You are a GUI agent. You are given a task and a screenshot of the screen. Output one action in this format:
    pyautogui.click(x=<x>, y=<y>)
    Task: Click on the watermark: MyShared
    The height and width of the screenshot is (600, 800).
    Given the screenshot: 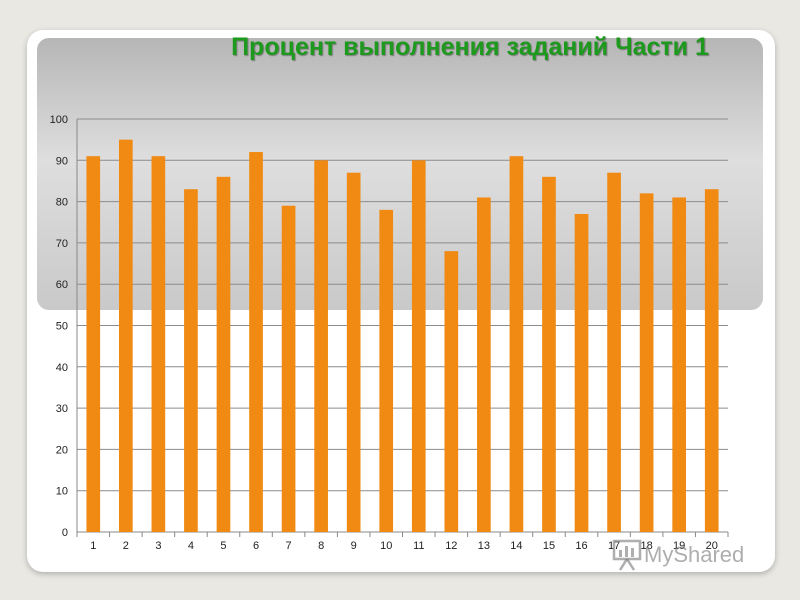 What is the action you would take?
    pyautogui.click(x=678, y=555)
    